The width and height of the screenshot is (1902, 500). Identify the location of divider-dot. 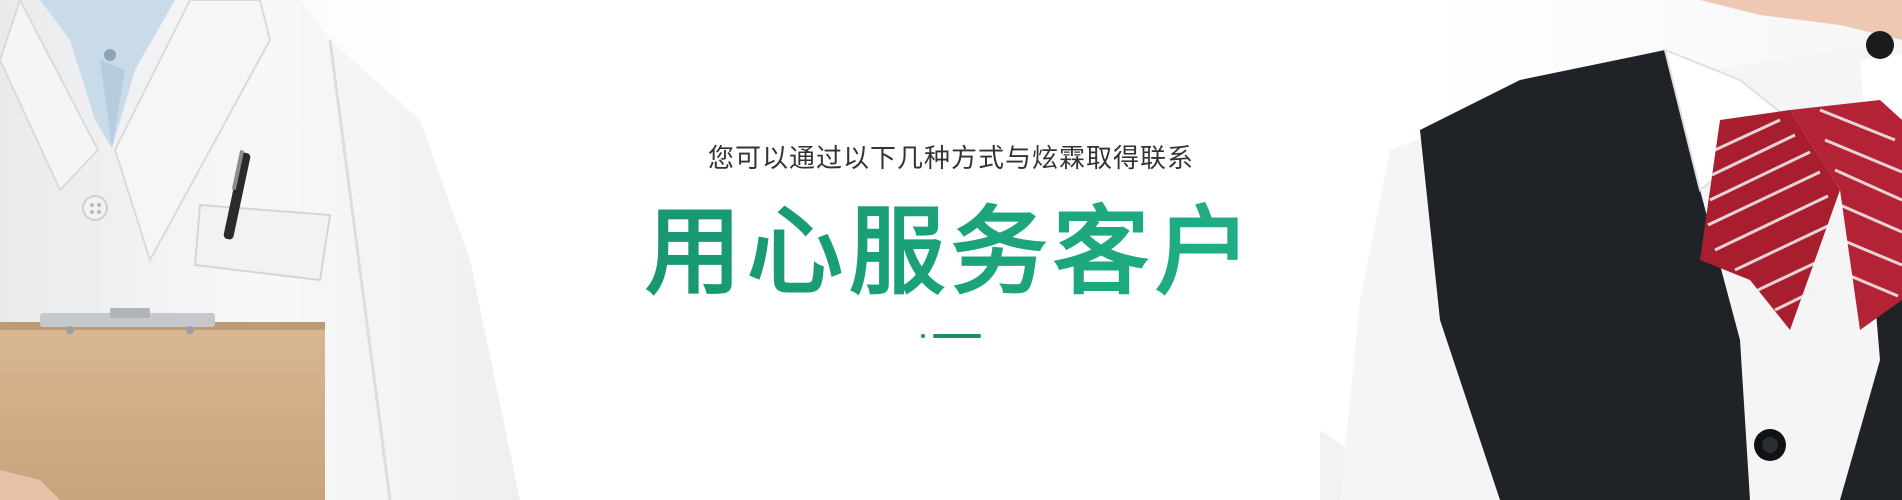
(923, 336).